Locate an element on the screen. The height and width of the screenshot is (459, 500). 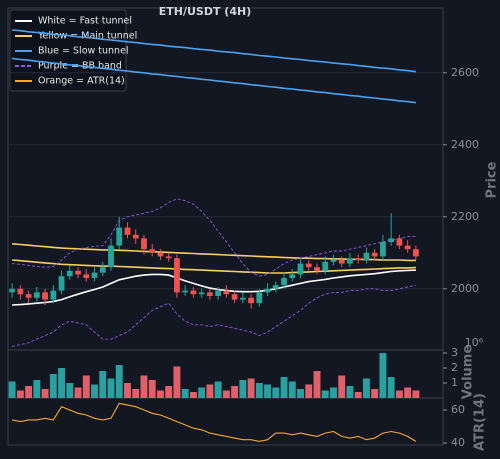
y-tick-label: 1 is located at coordinates (454, 382).